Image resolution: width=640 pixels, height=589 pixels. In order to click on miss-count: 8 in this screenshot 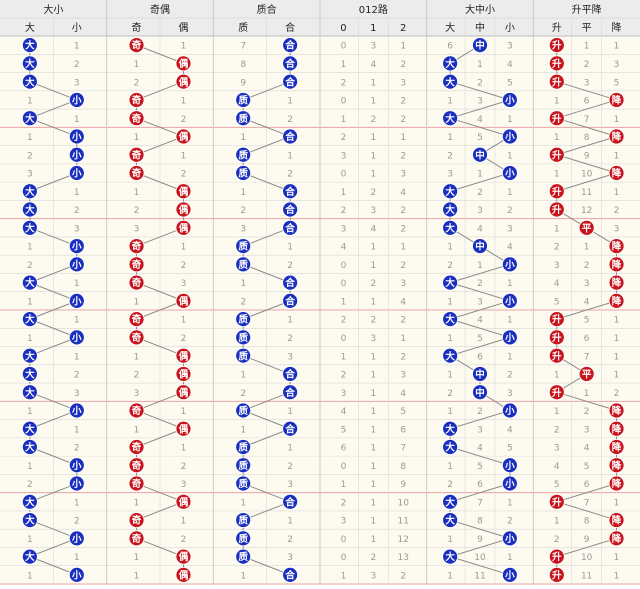, I will do `click(587, 522)`.